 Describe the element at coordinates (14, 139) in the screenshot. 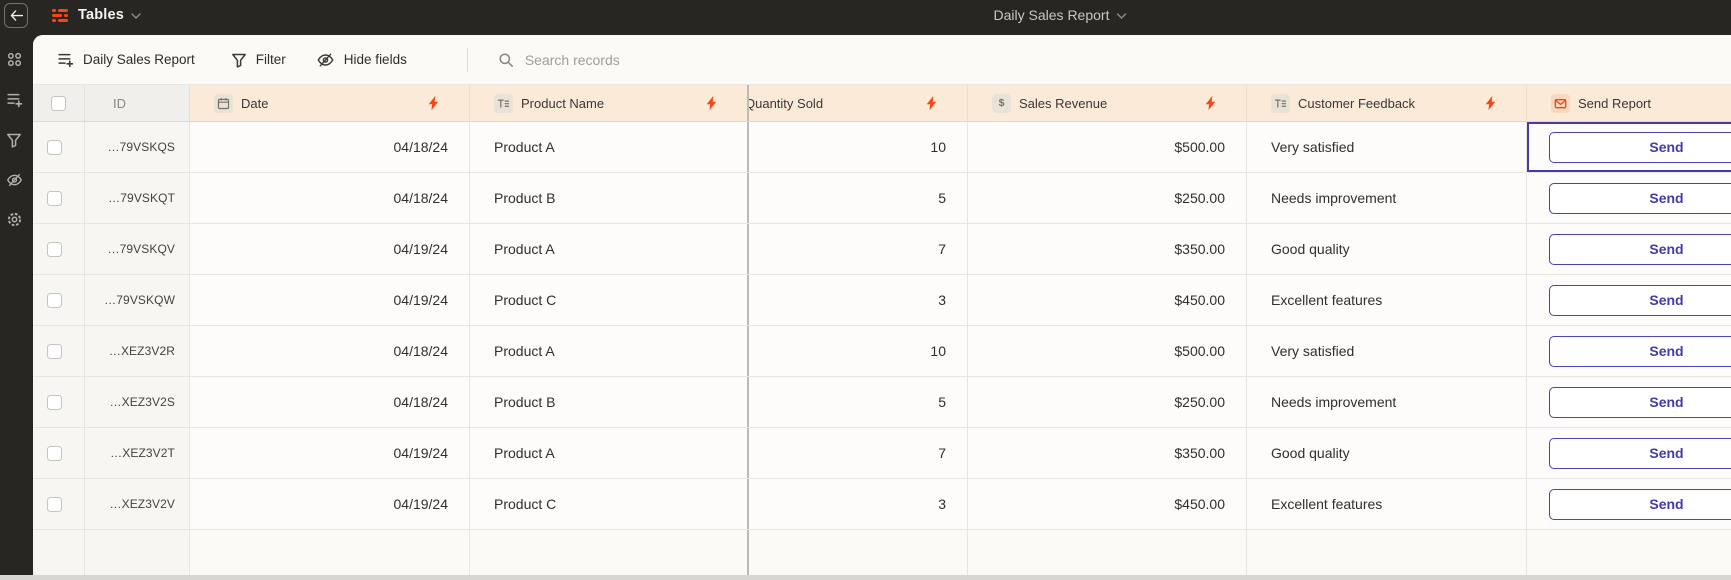

I see `filter-icon` at that location.